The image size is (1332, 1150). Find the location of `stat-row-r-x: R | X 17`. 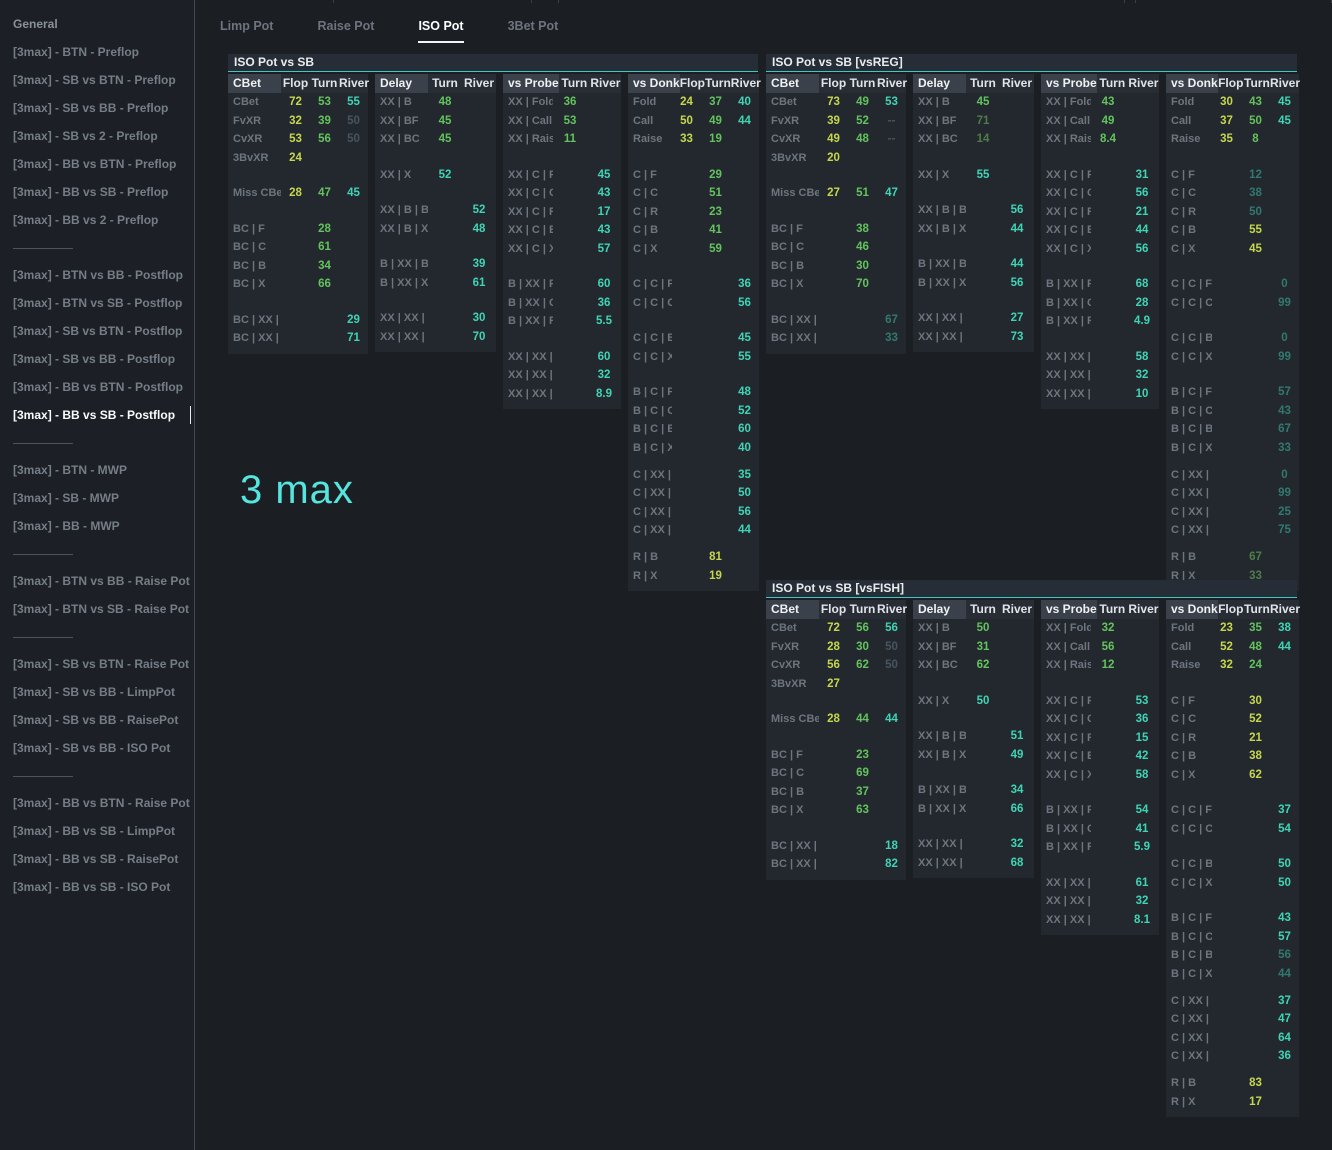

stat-row-r-x: R | X 17 is located at coordinates (1232, 1102).